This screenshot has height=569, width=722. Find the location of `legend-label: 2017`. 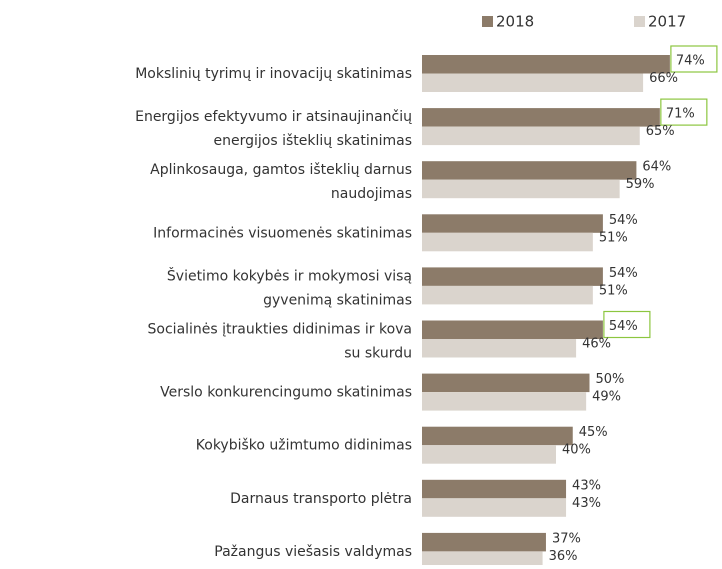

legend-label: 2017 is located at coordinates (667, 22).